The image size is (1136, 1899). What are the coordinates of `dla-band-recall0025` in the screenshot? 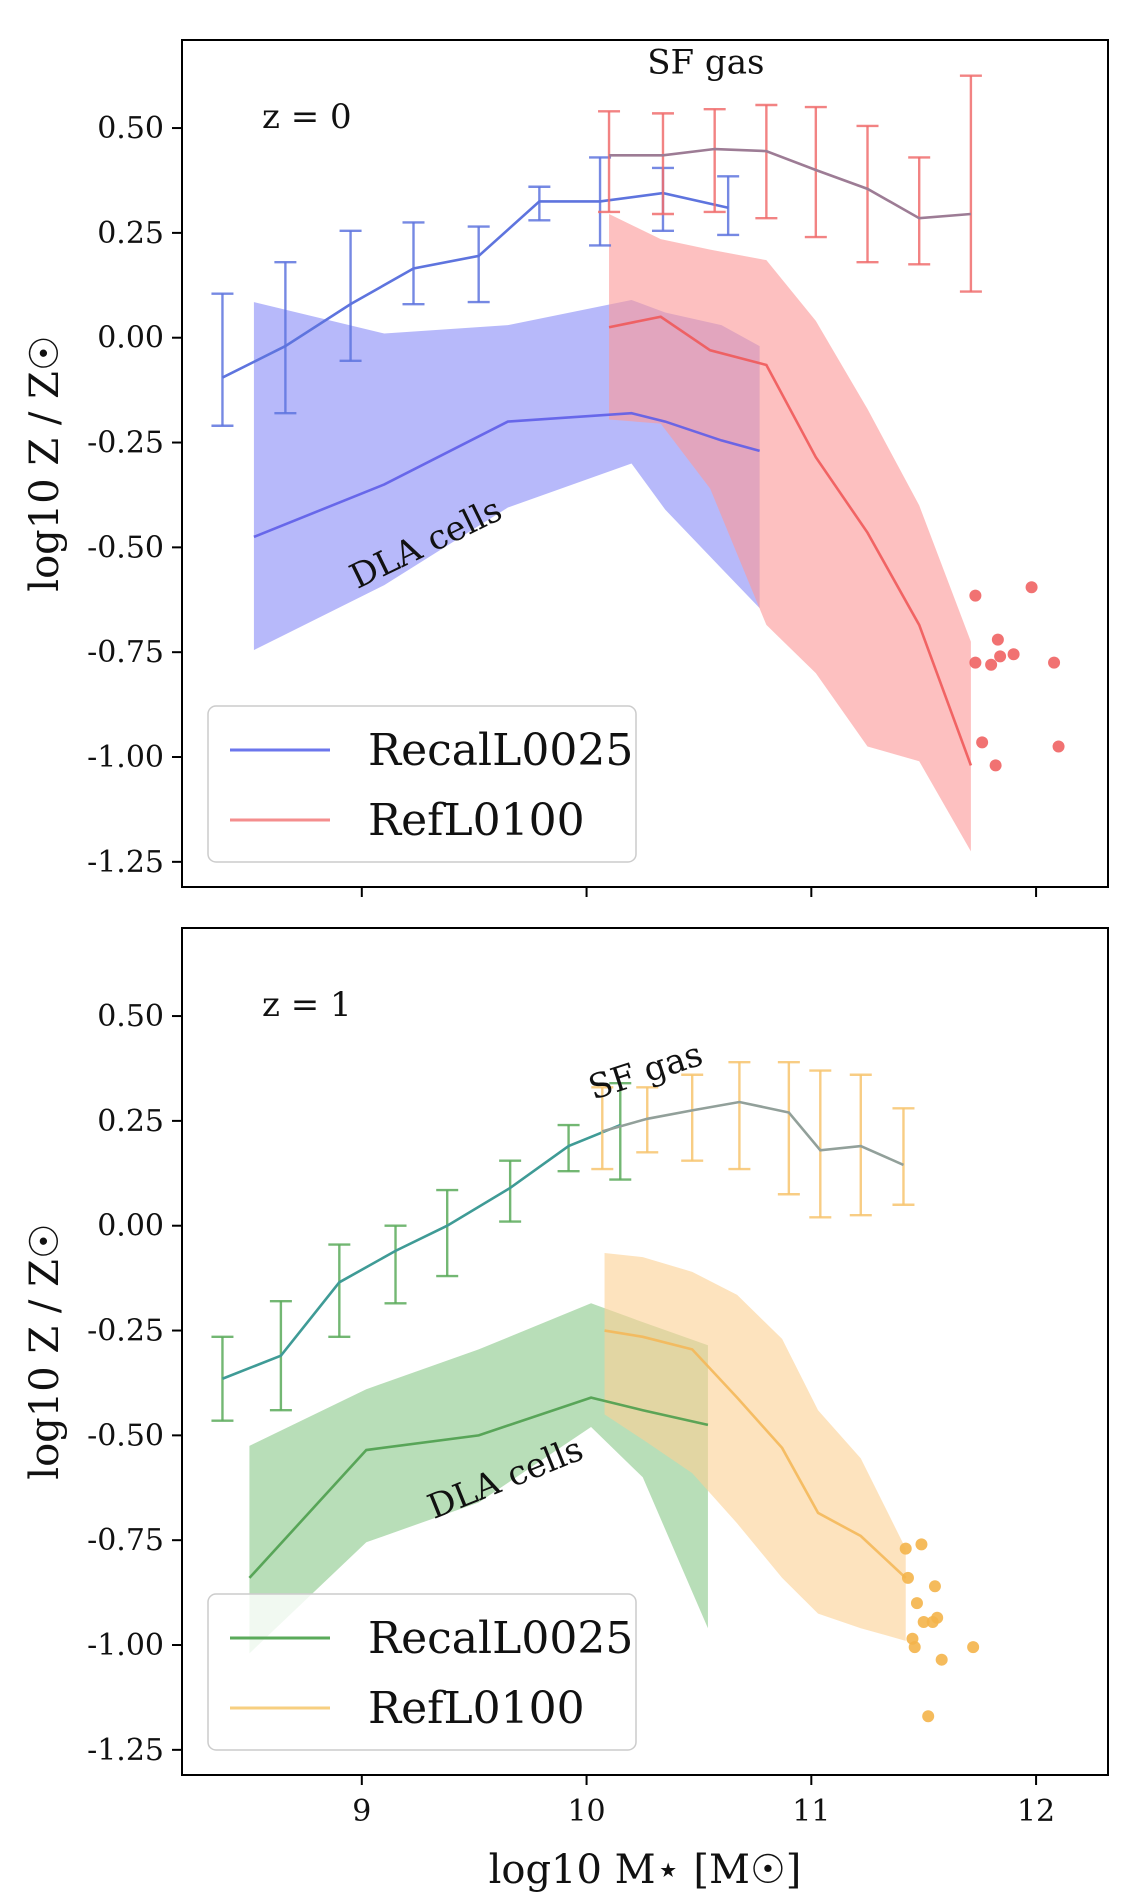 It's located at (478, 1478).